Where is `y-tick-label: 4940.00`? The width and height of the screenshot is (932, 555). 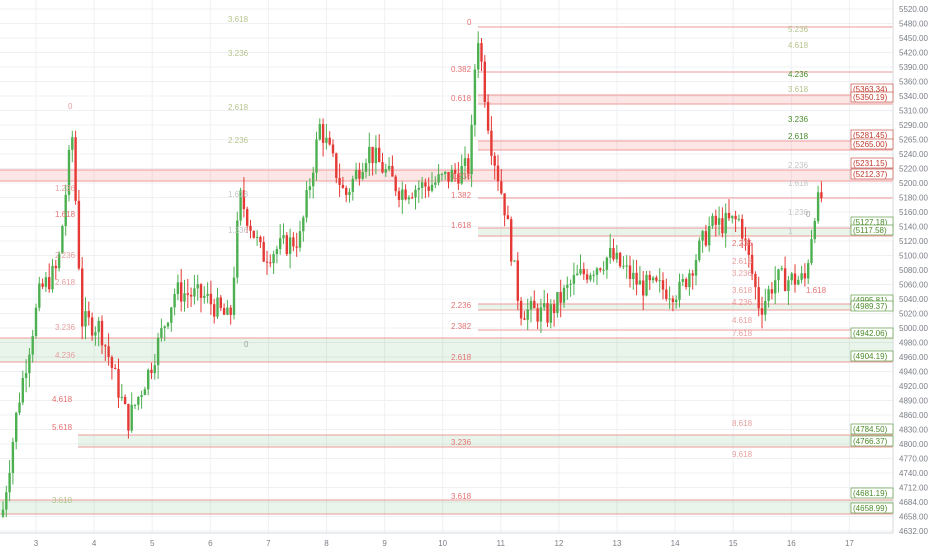
y-tick-label: 4940.00 is located at coordinates (913, 372).